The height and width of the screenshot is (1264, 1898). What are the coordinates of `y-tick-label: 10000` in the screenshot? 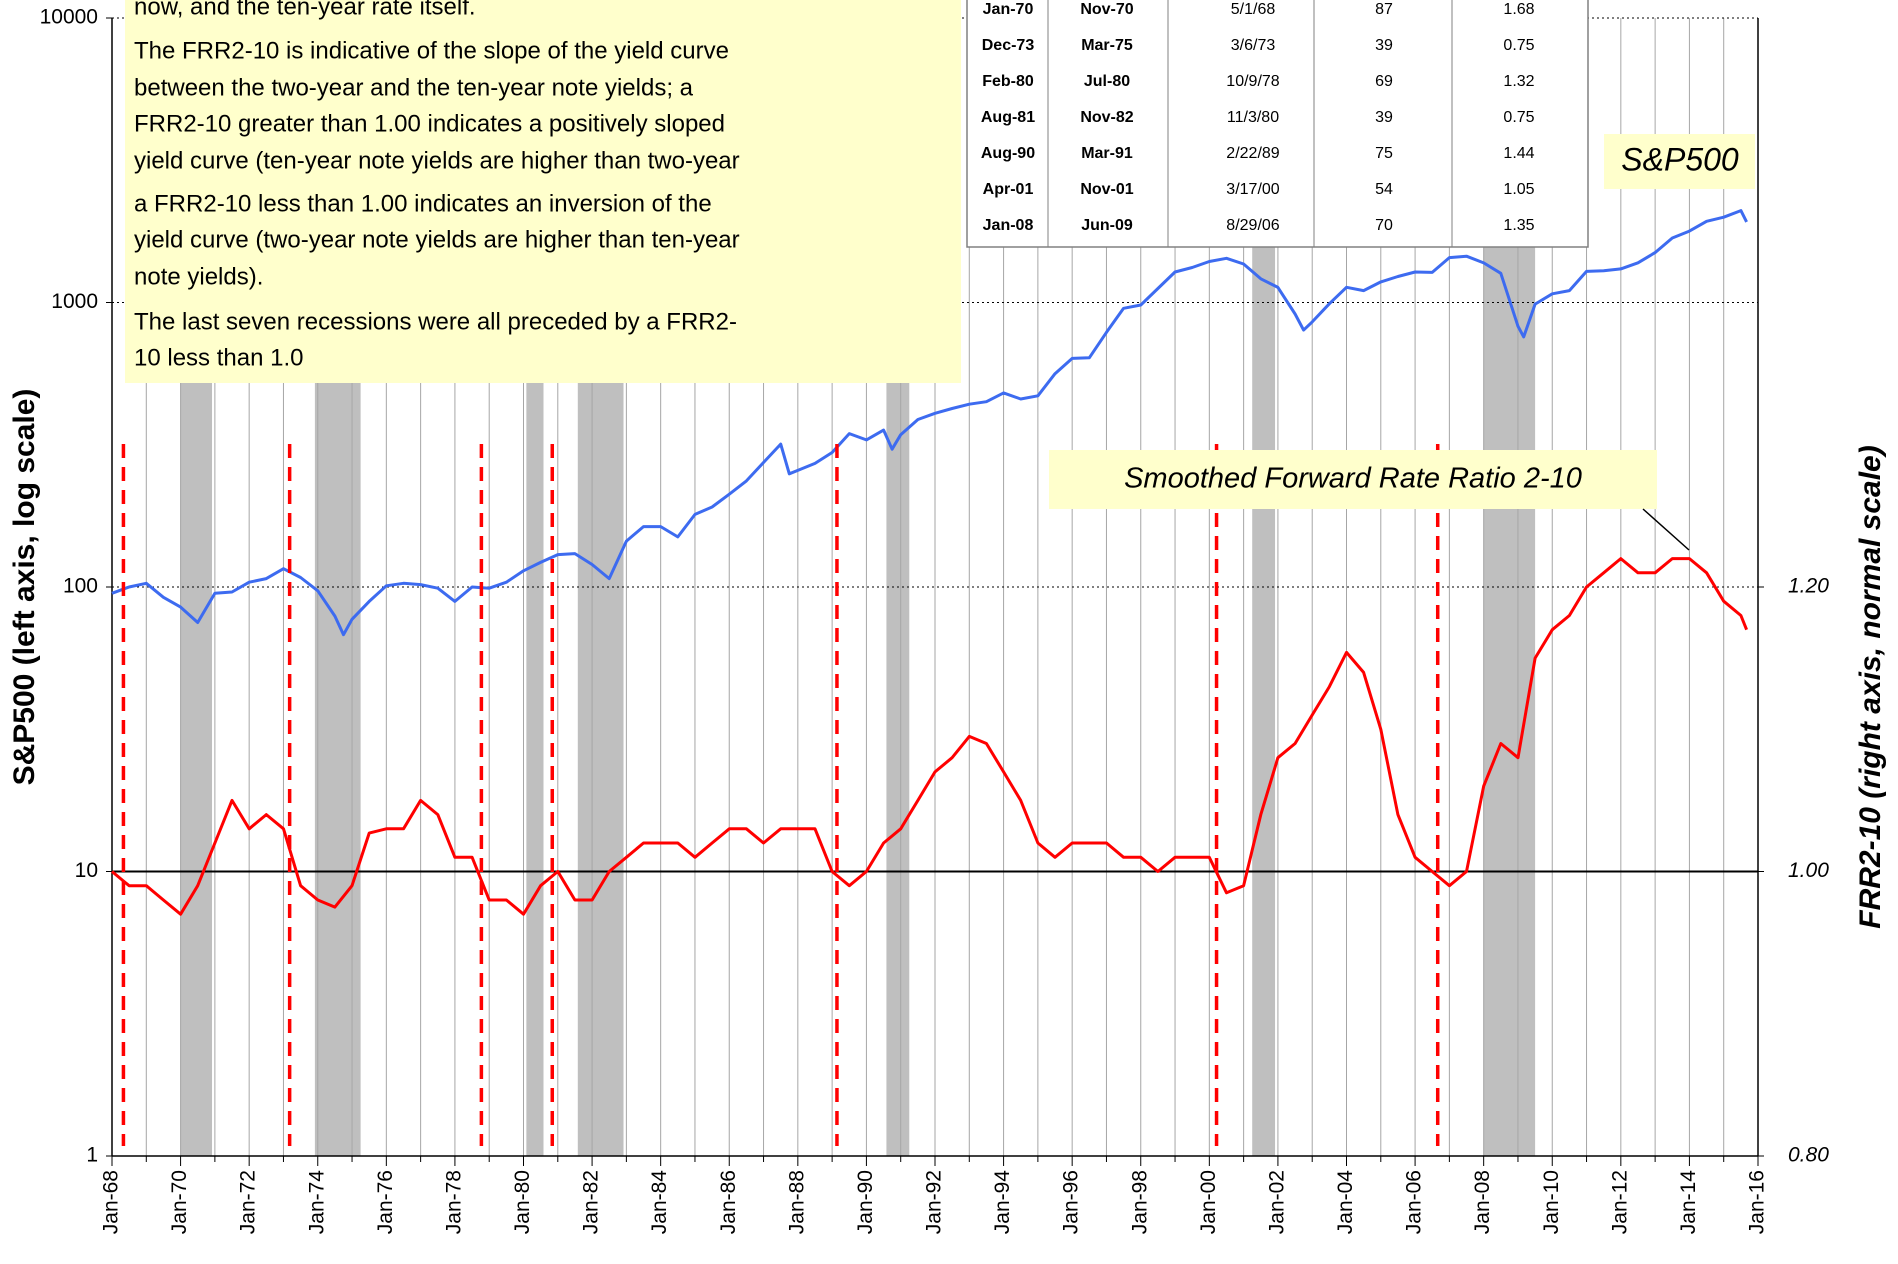 It's located at (69, 17).